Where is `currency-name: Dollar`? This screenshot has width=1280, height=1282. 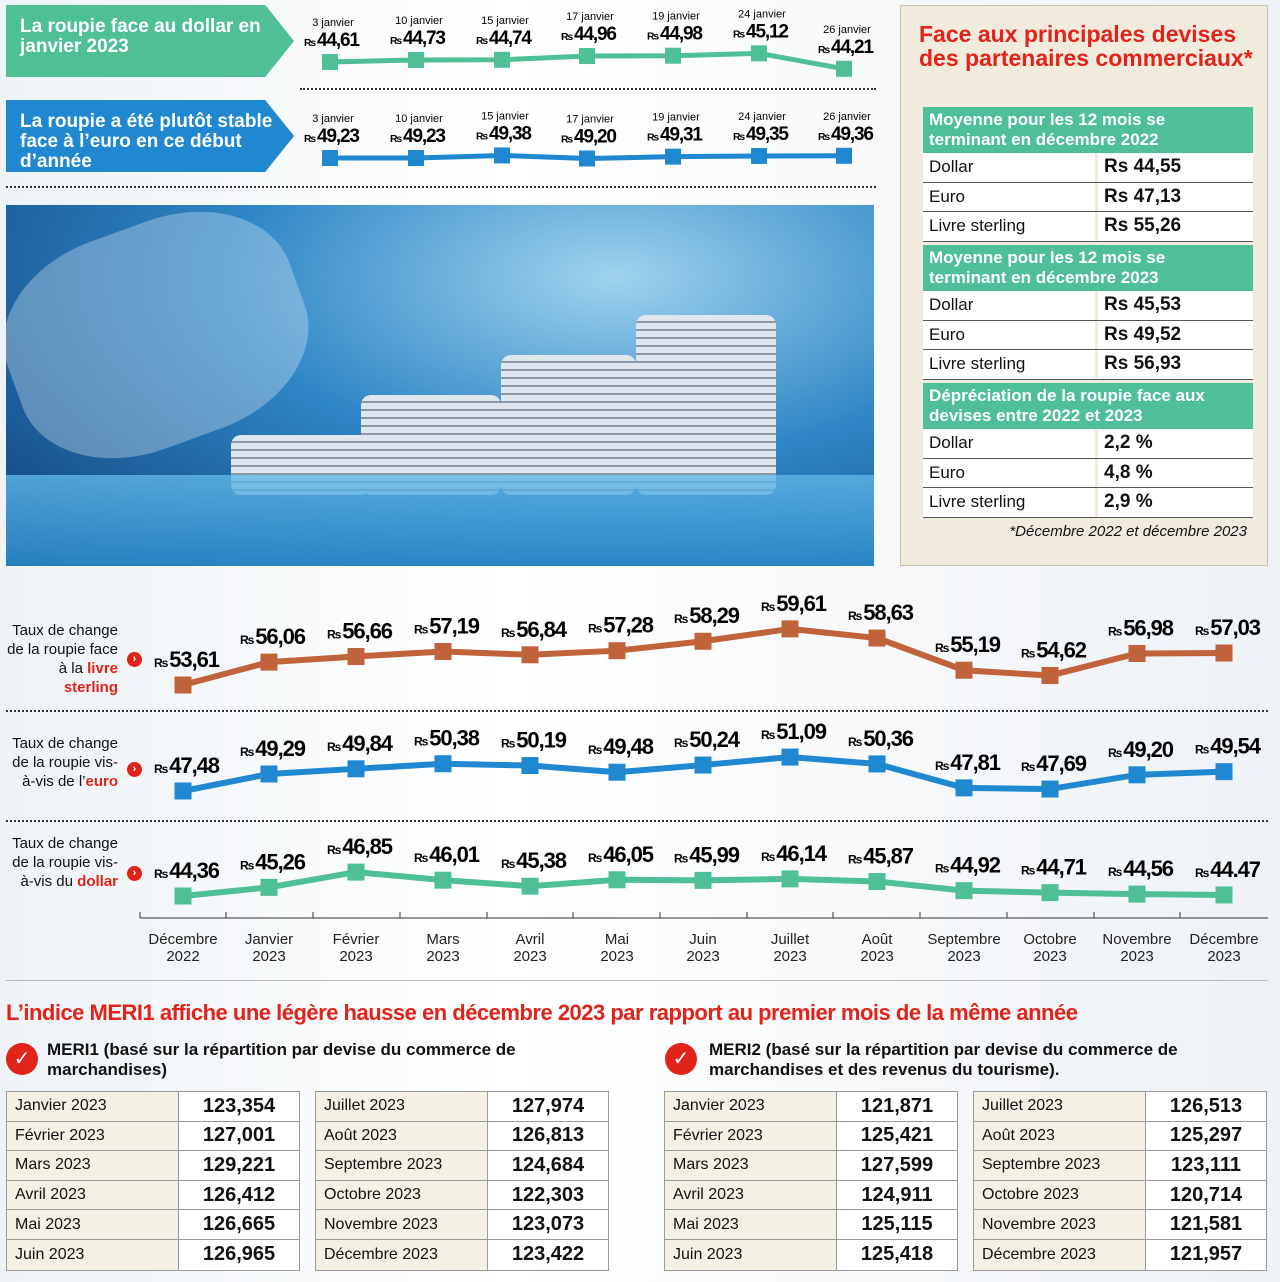
currency-name: Dollar is located at coordinates (1010, 305).